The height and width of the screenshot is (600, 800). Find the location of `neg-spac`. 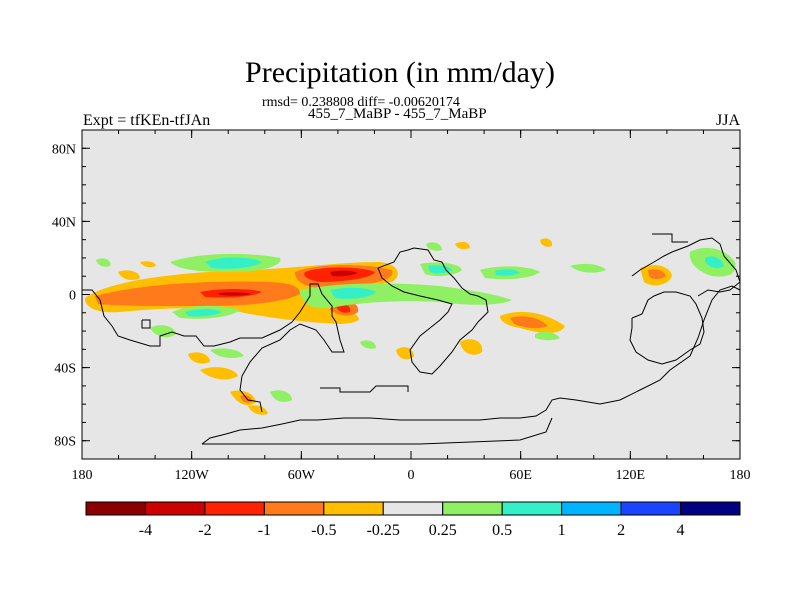

neg-spac is located at coordinates (199, 358).